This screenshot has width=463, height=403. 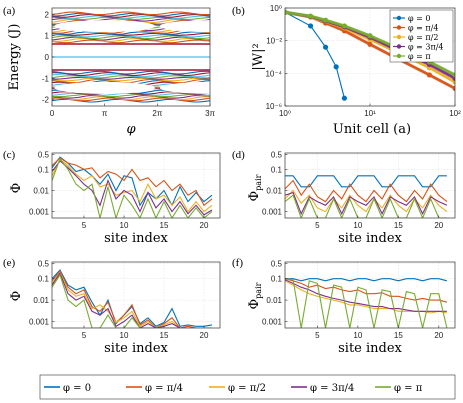 I want to click on legend-label: φ = π/2, so click(x=247, y=388).